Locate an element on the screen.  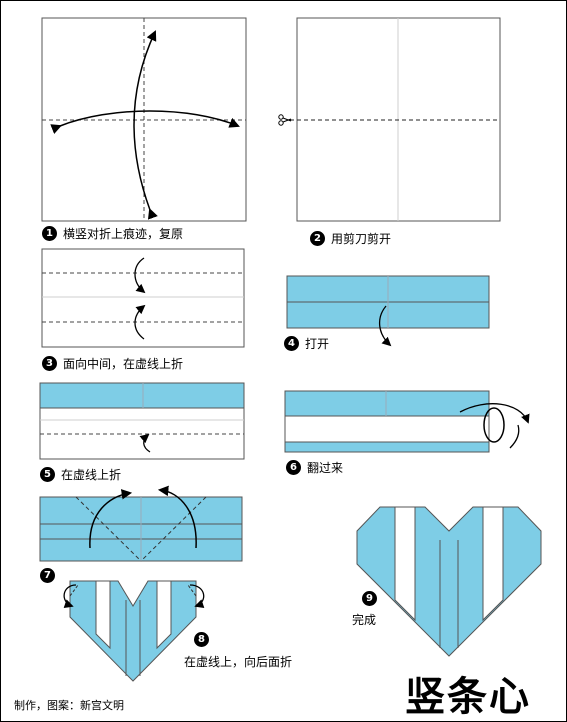
step-3-label: 3 面向中间，在虚线上折 is located at coordinates (112, 363).